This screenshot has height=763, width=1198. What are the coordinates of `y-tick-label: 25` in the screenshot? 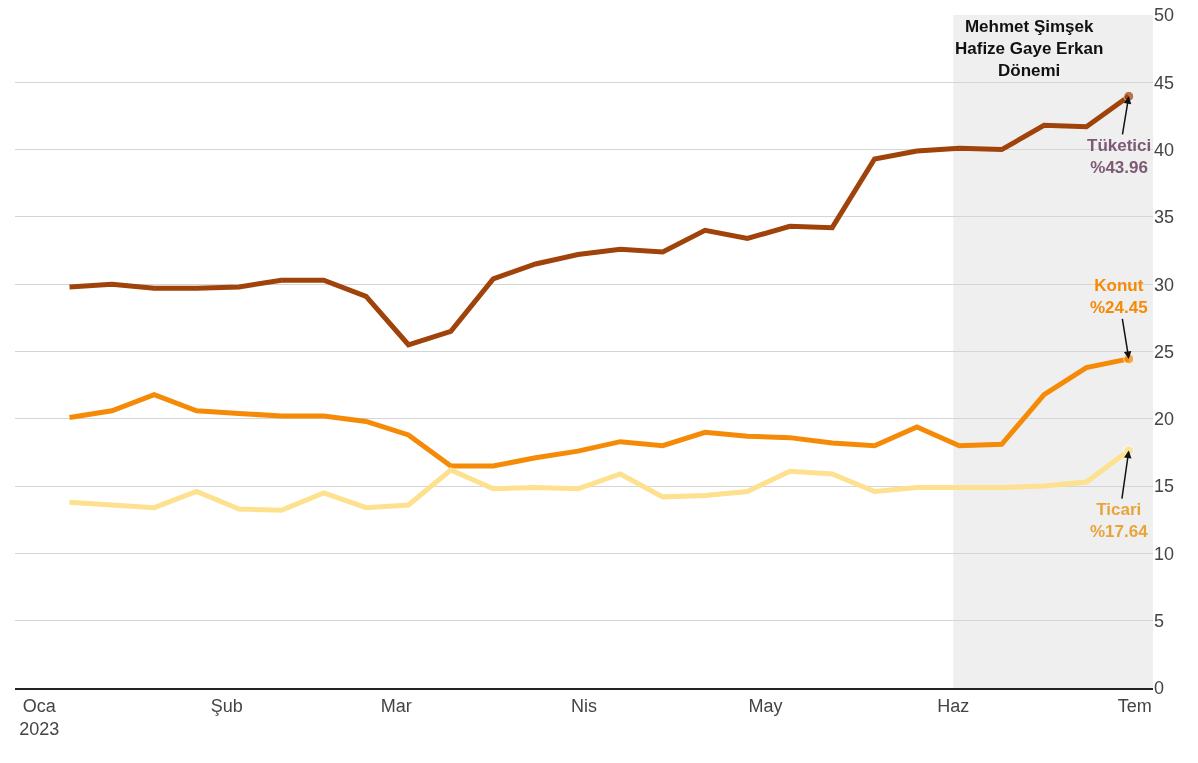 It's located at (1164, 351).